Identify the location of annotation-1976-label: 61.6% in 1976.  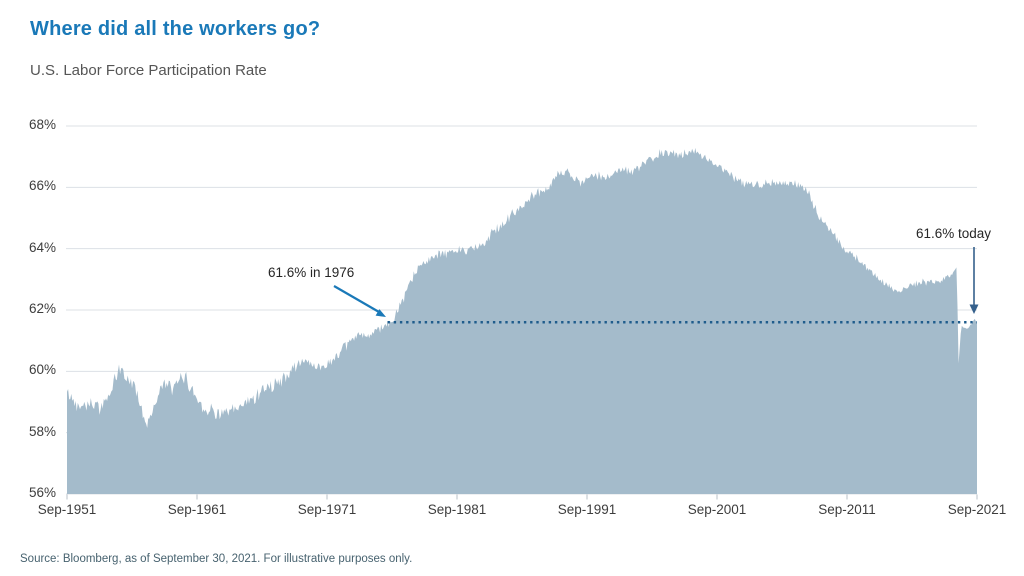
(311, 272).